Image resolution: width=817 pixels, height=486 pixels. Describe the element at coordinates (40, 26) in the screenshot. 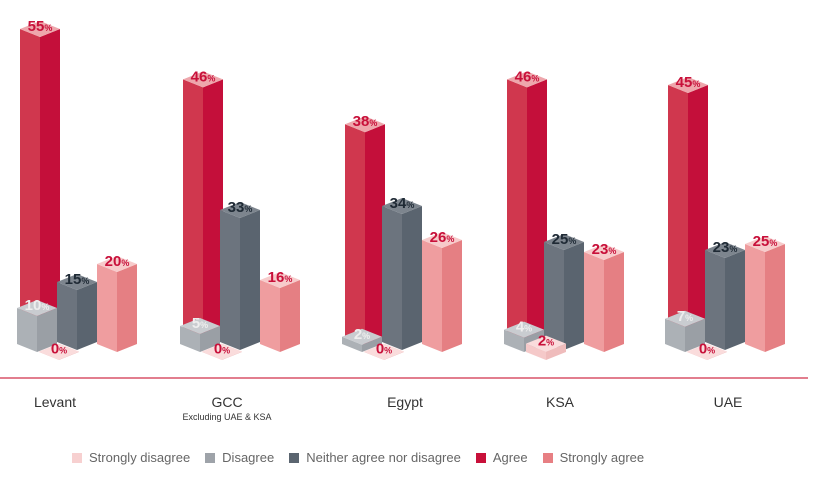

I see `data-label: 55%` at that location.